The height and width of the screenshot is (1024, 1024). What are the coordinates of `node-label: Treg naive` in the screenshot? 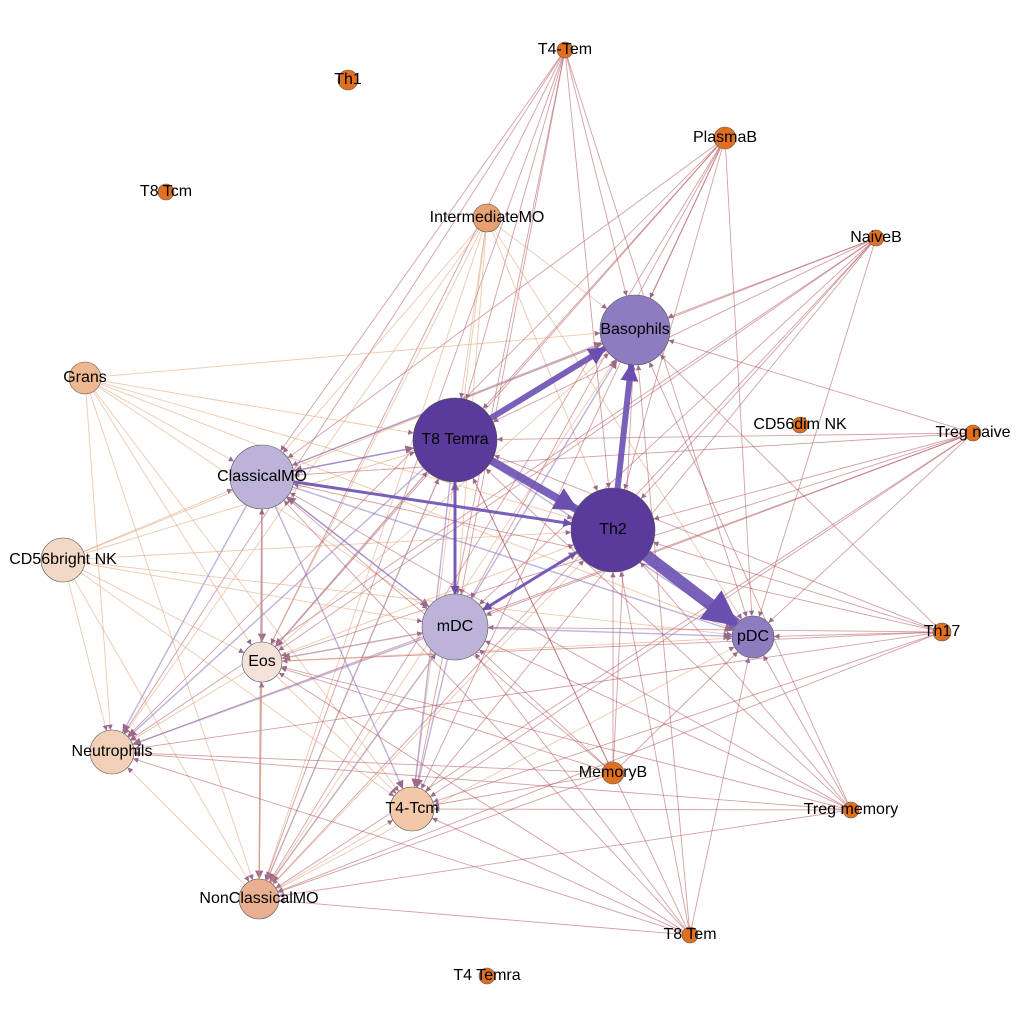 It's located at (973, 432).